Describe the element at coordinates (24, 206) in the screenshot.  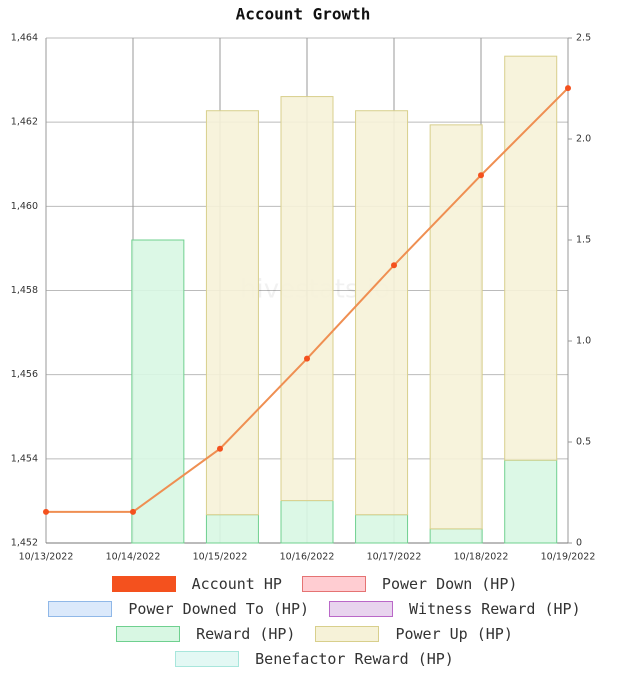
I see `y-tick-label: 1,460` at that location.